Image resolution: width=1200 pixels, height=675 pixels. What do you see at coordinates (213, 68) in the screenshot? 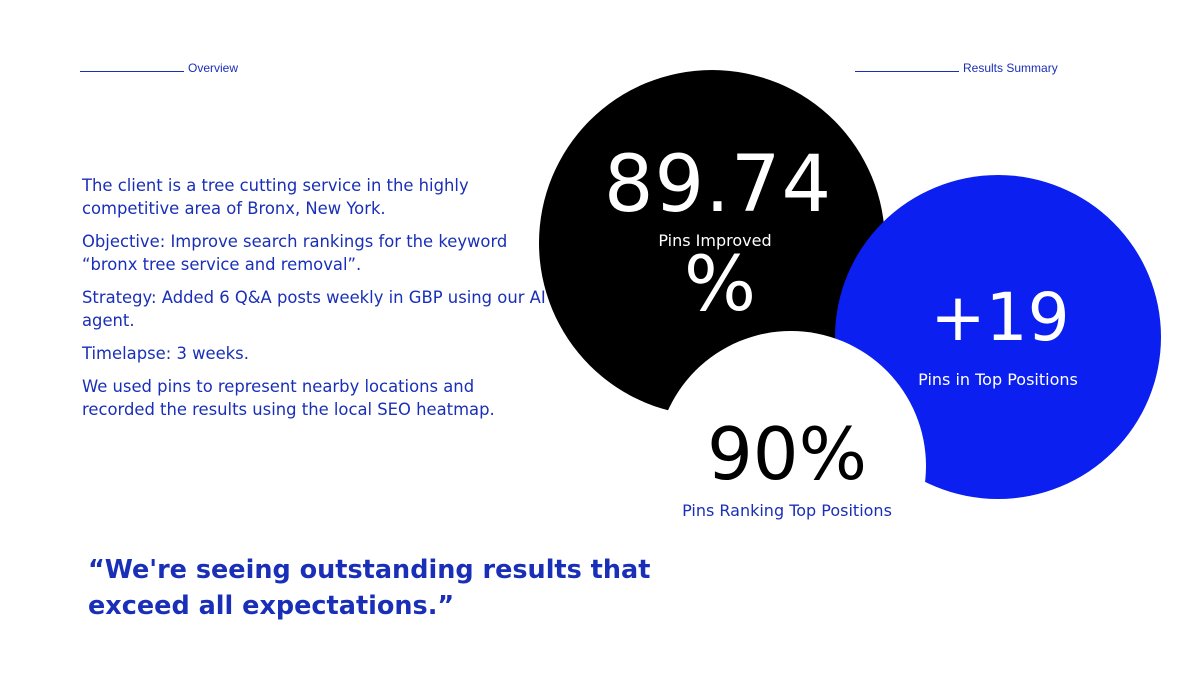
I see `overview-label-text: Overview` at bounding box center [213, 68].